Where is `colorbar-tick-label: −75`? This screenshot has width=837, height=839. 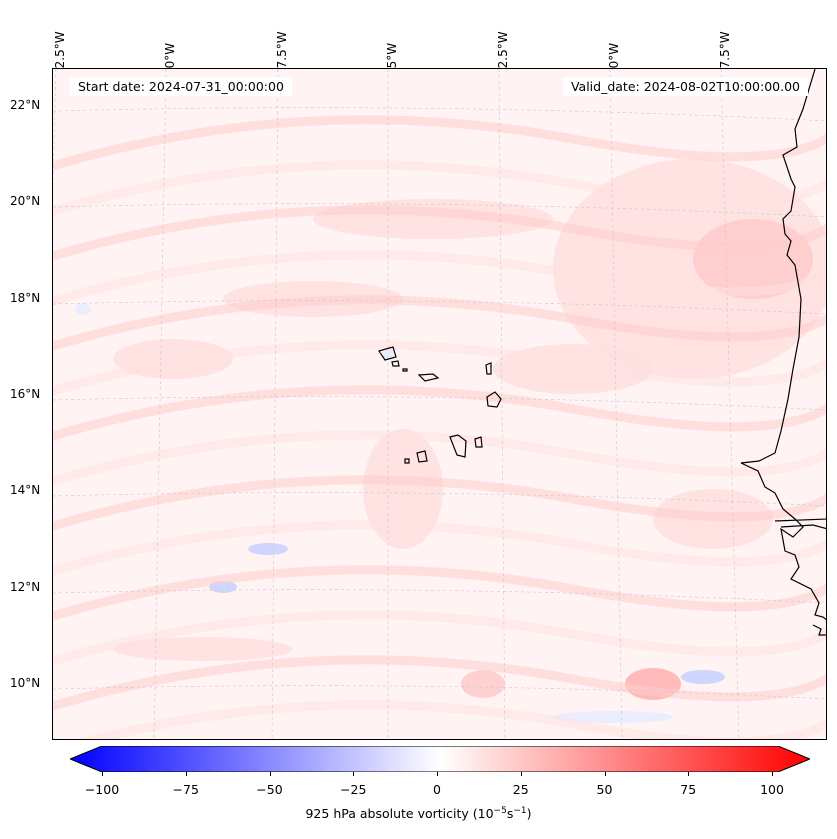
colorbar-tick-label: −75 is located at coordinates (185, 789).